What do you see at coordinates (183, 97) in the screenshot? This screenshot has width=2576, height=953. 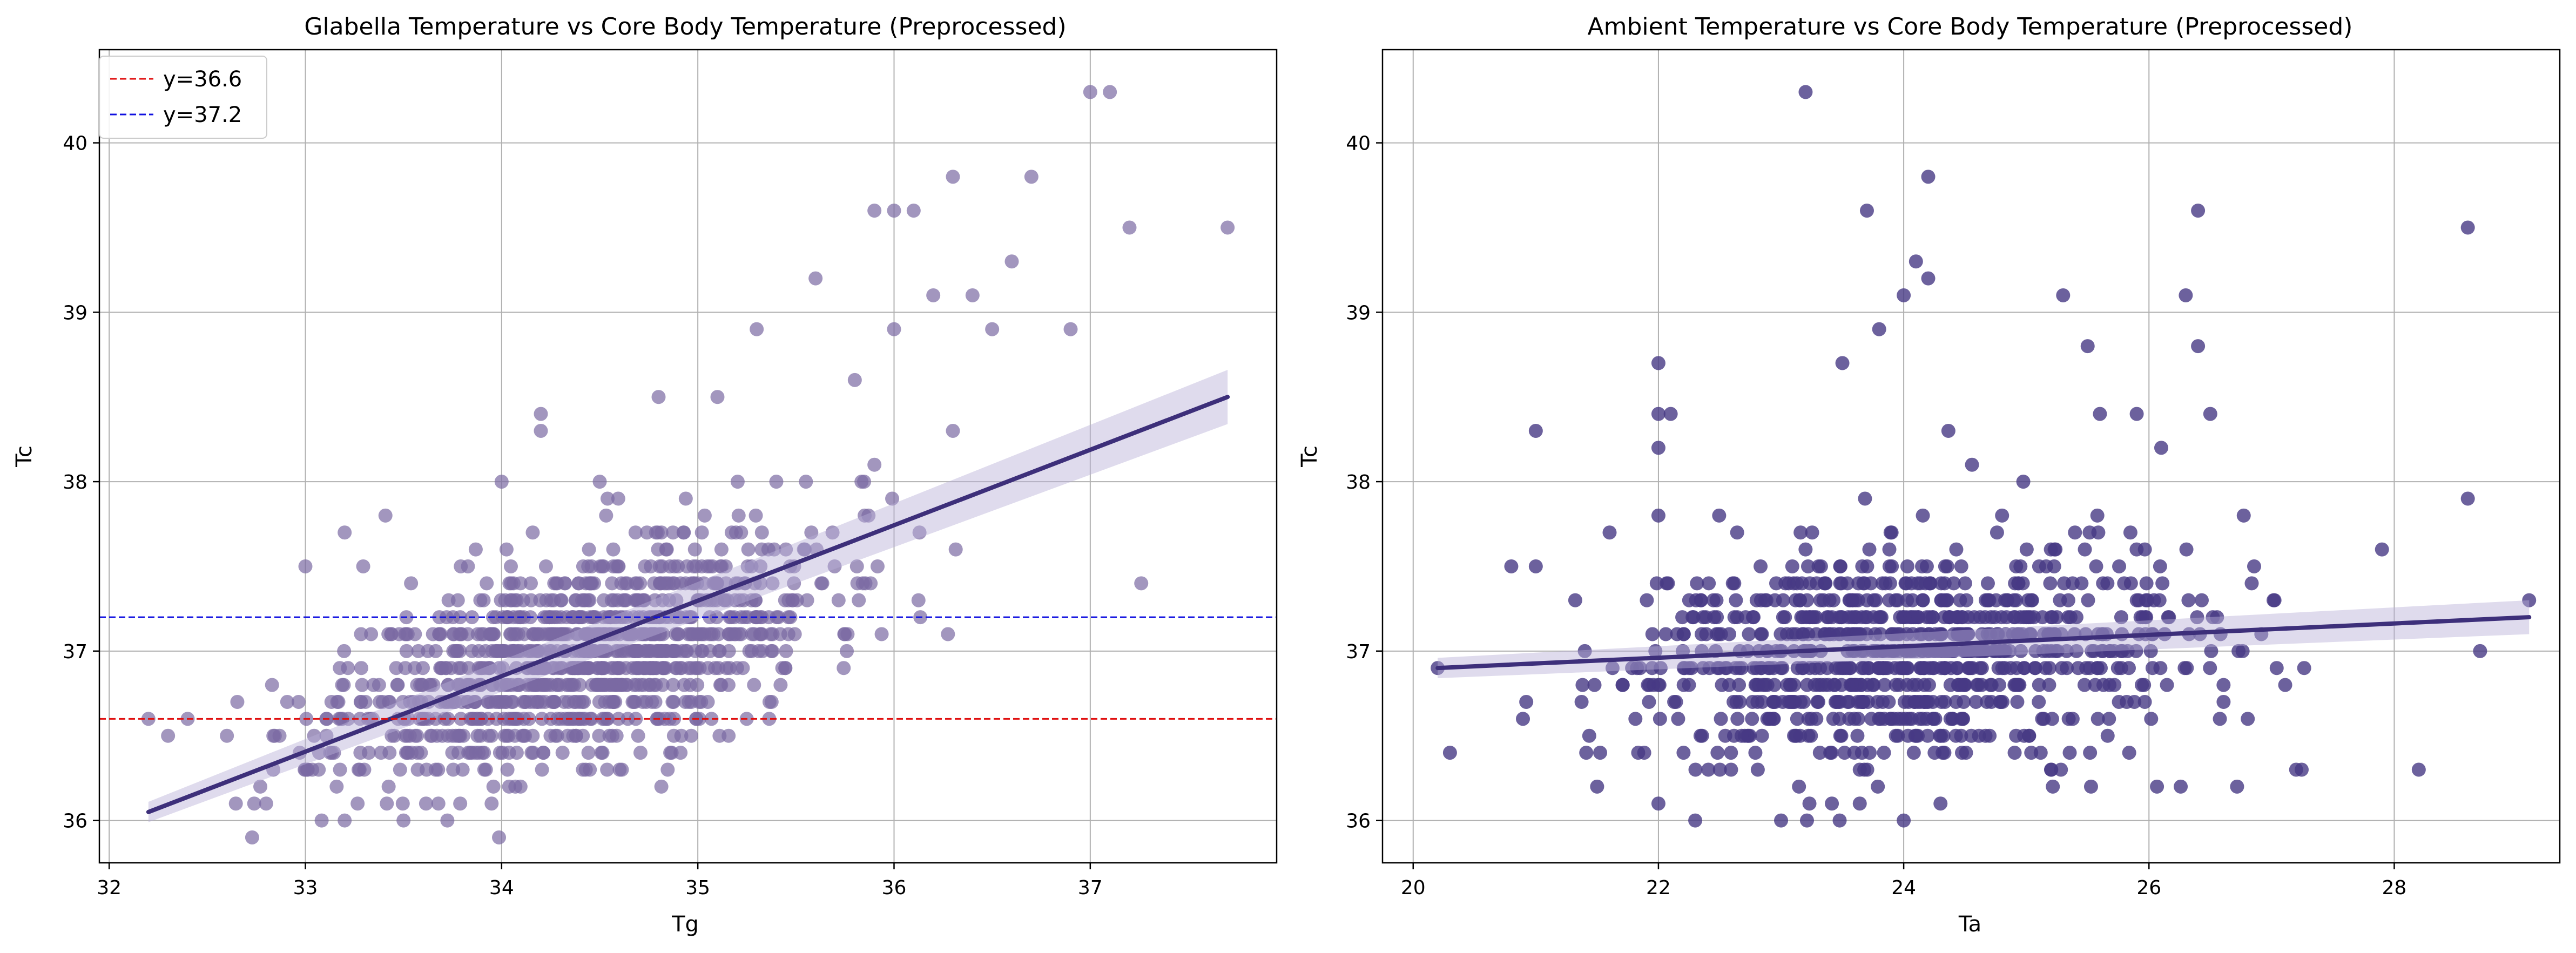 I see `legend-box` at bounding box center [183, 97].